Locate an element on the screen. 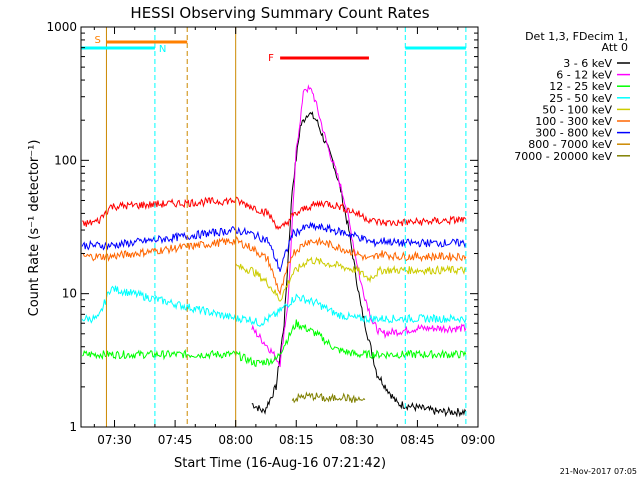 This screenshot has height=480, width=640. legend-header-line1: Det 1,3, FDecim 1, is located at coordinates (576, 36).